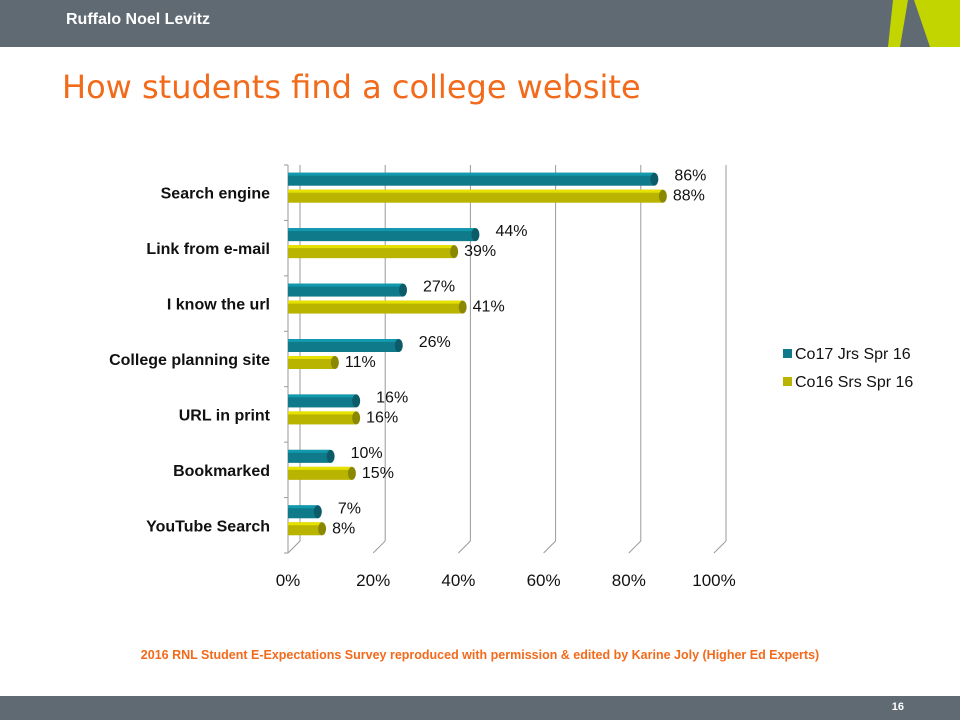 The image size is (960, 720). What do you see at coordinates (208, 526) in the screenshot?
I see `category-label: YouTube Search` at bounding box center [208, 526].